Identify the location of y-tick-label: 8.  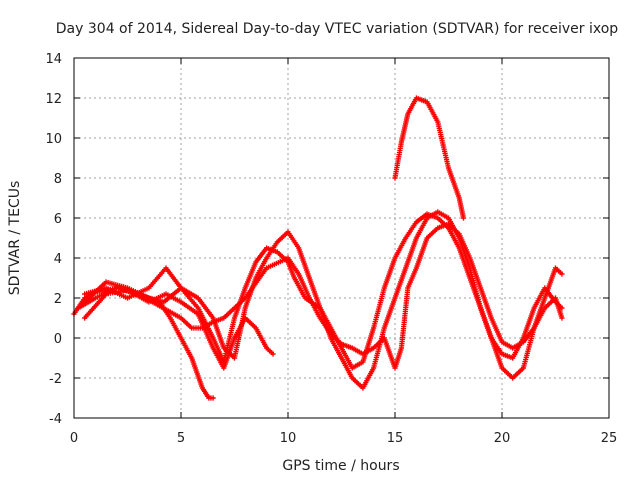
(58, 179).